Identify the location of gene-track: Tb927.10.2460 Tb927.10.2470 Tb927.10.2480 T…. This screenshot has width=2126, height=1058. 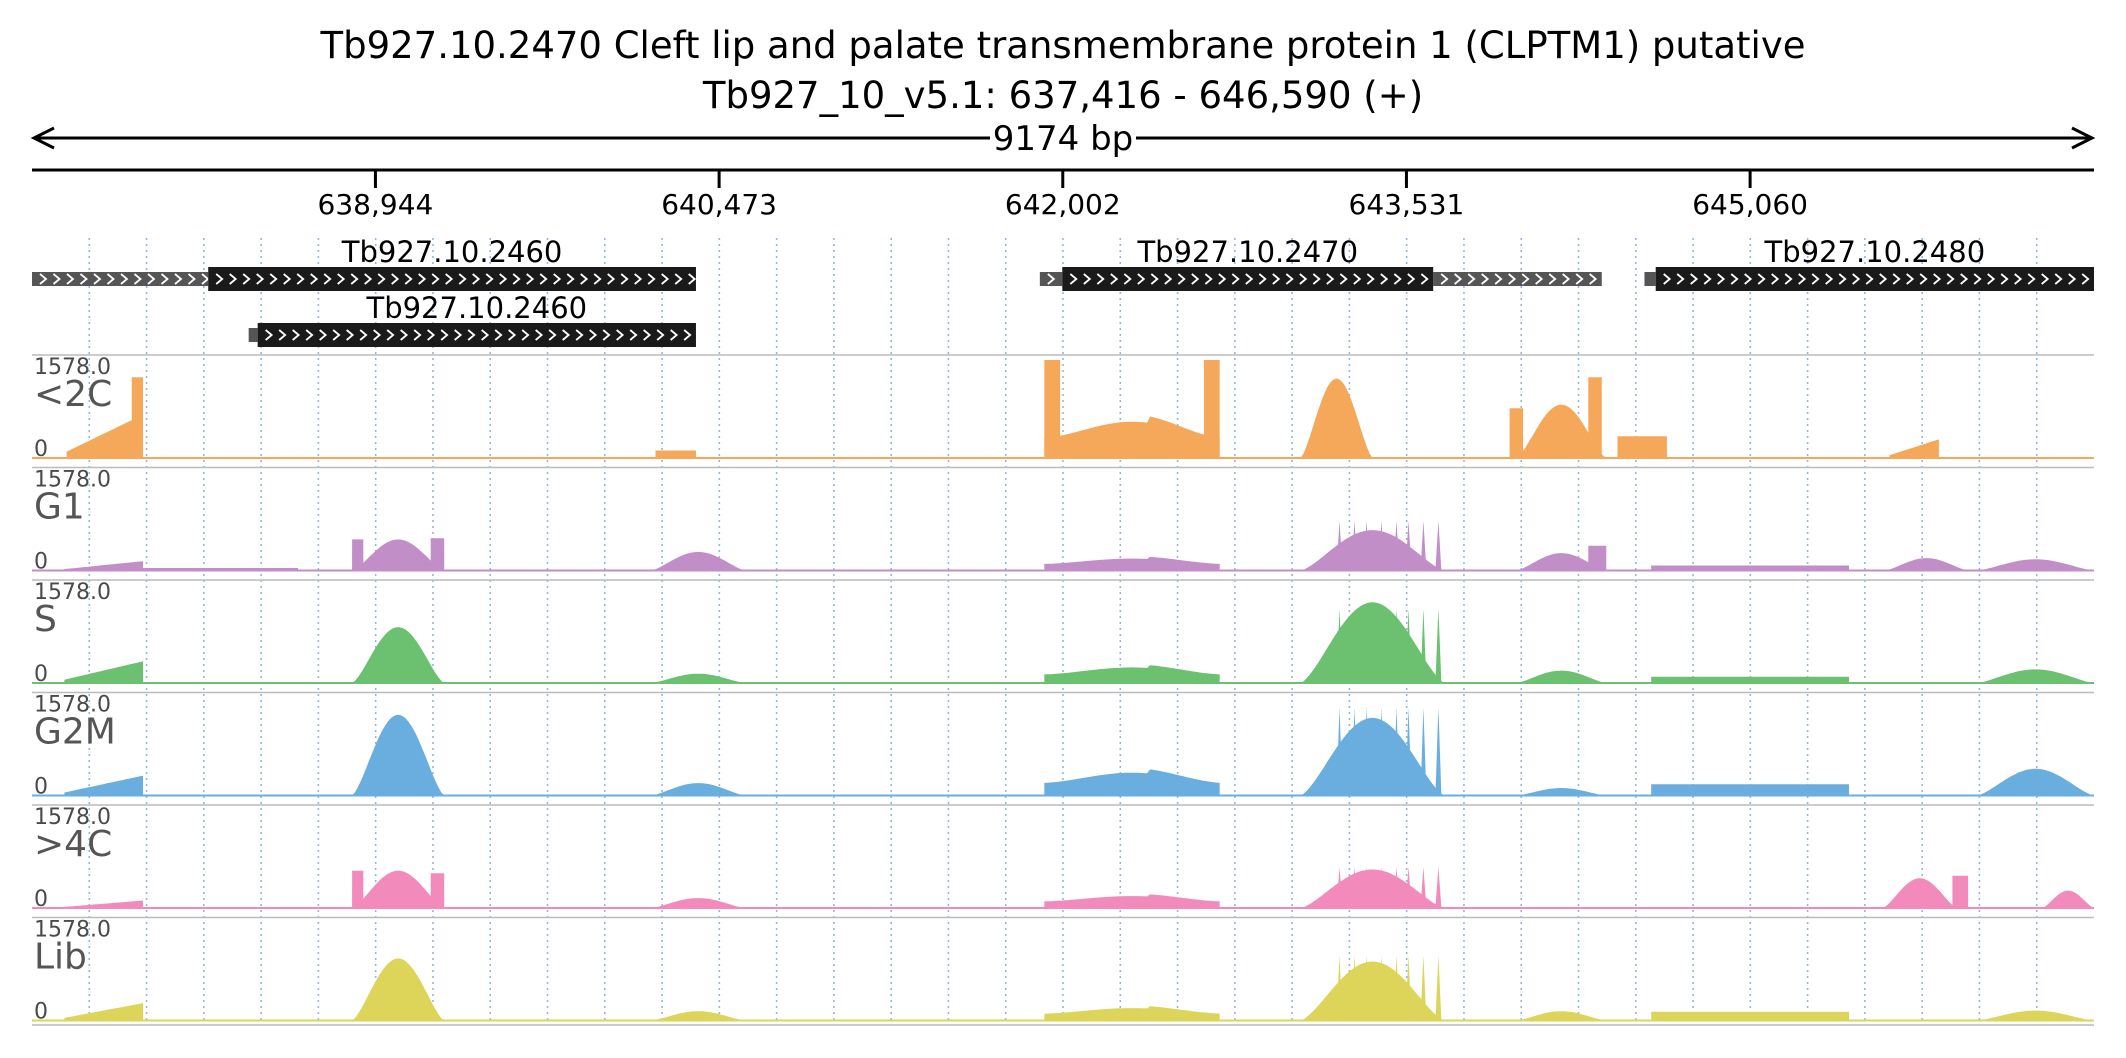
(1063, 291).